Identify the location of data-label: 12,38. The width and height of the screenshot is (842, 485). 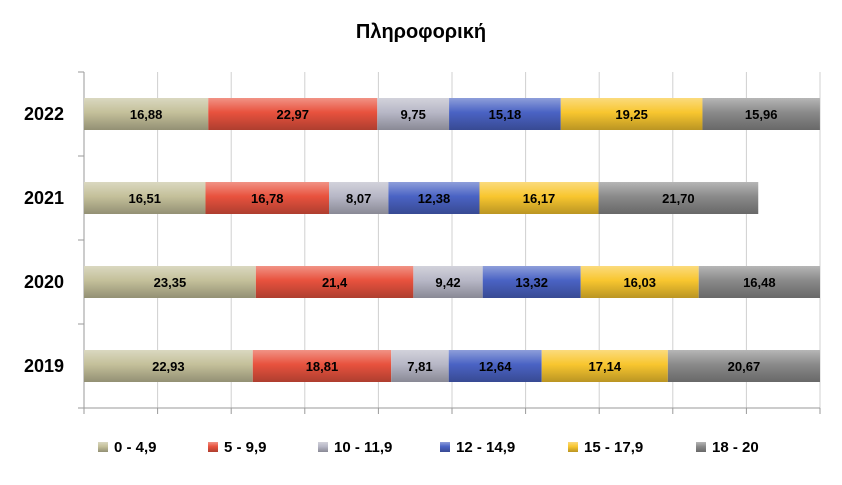
(434, 198).